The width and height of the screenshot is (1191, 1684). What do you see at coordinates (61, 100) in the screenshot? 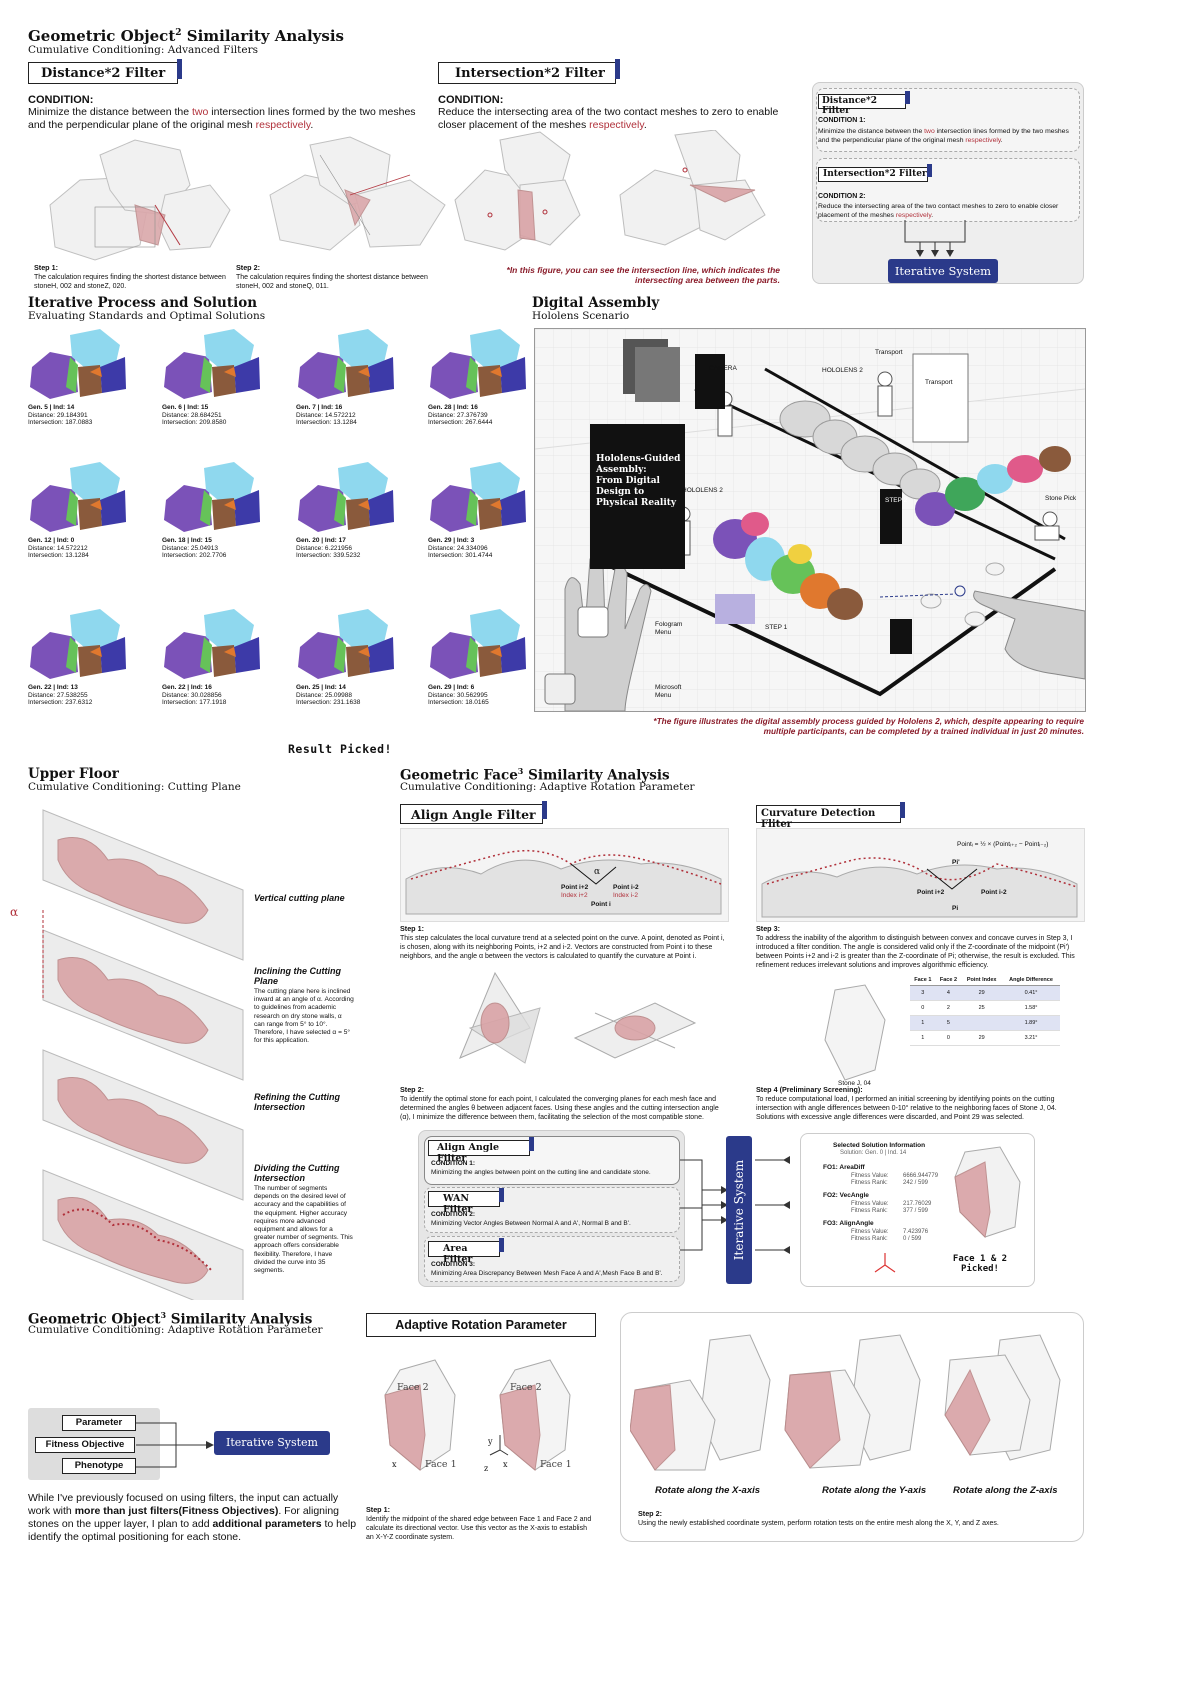
I see `distance-condition-label: CONDITION:` at bounding box center [61, 100].